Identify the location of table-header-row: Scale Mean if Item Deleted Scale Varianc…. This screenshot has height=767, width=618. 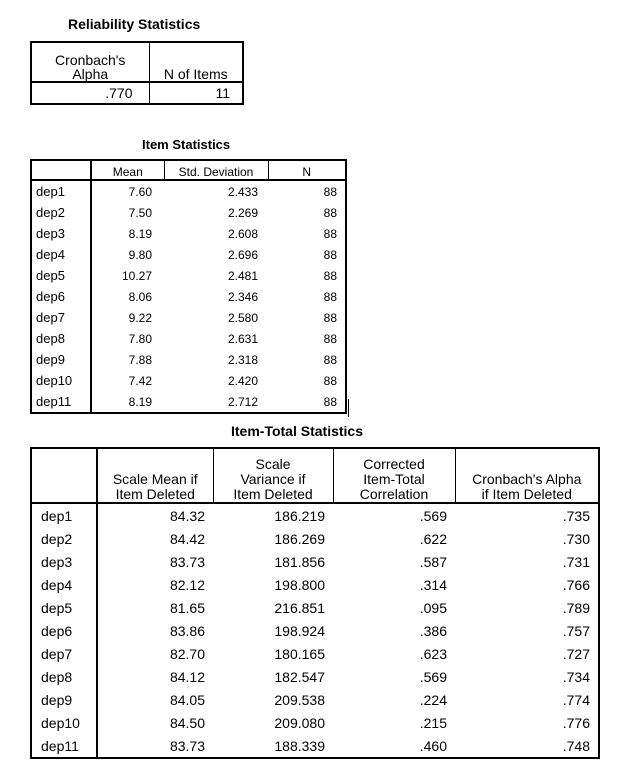
(315, 476).